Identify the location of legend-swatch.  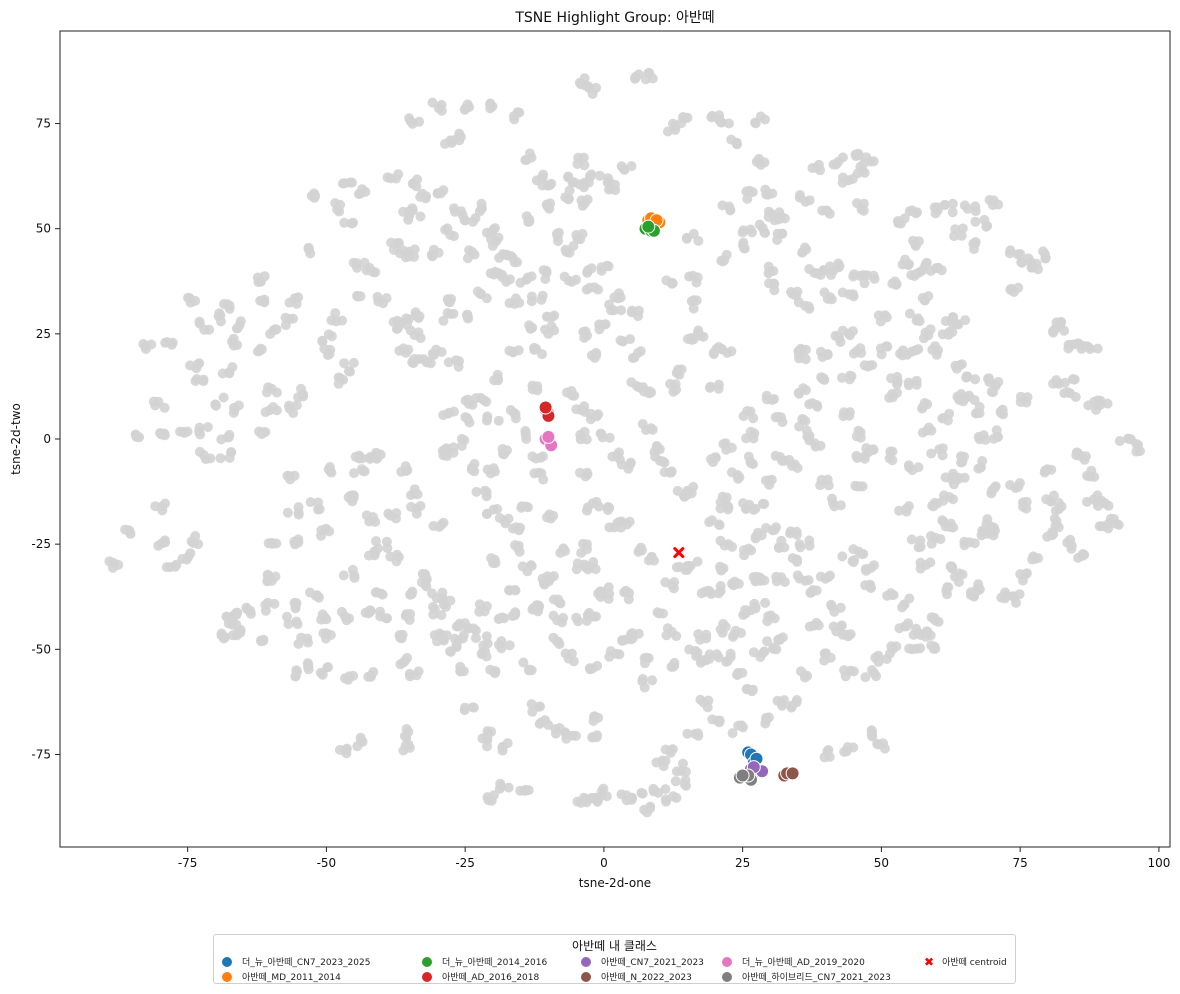
(586, 961).